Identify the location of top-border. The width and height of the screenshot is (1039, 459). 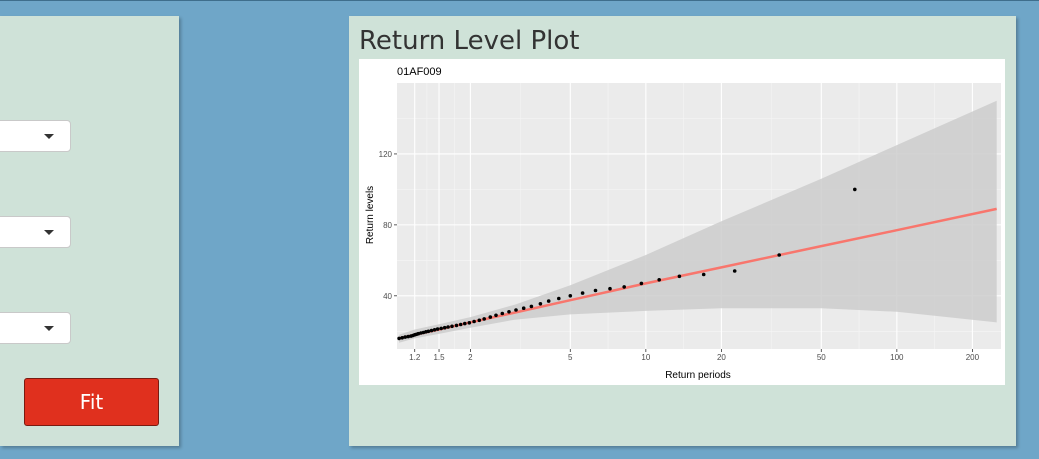
(519, 0).